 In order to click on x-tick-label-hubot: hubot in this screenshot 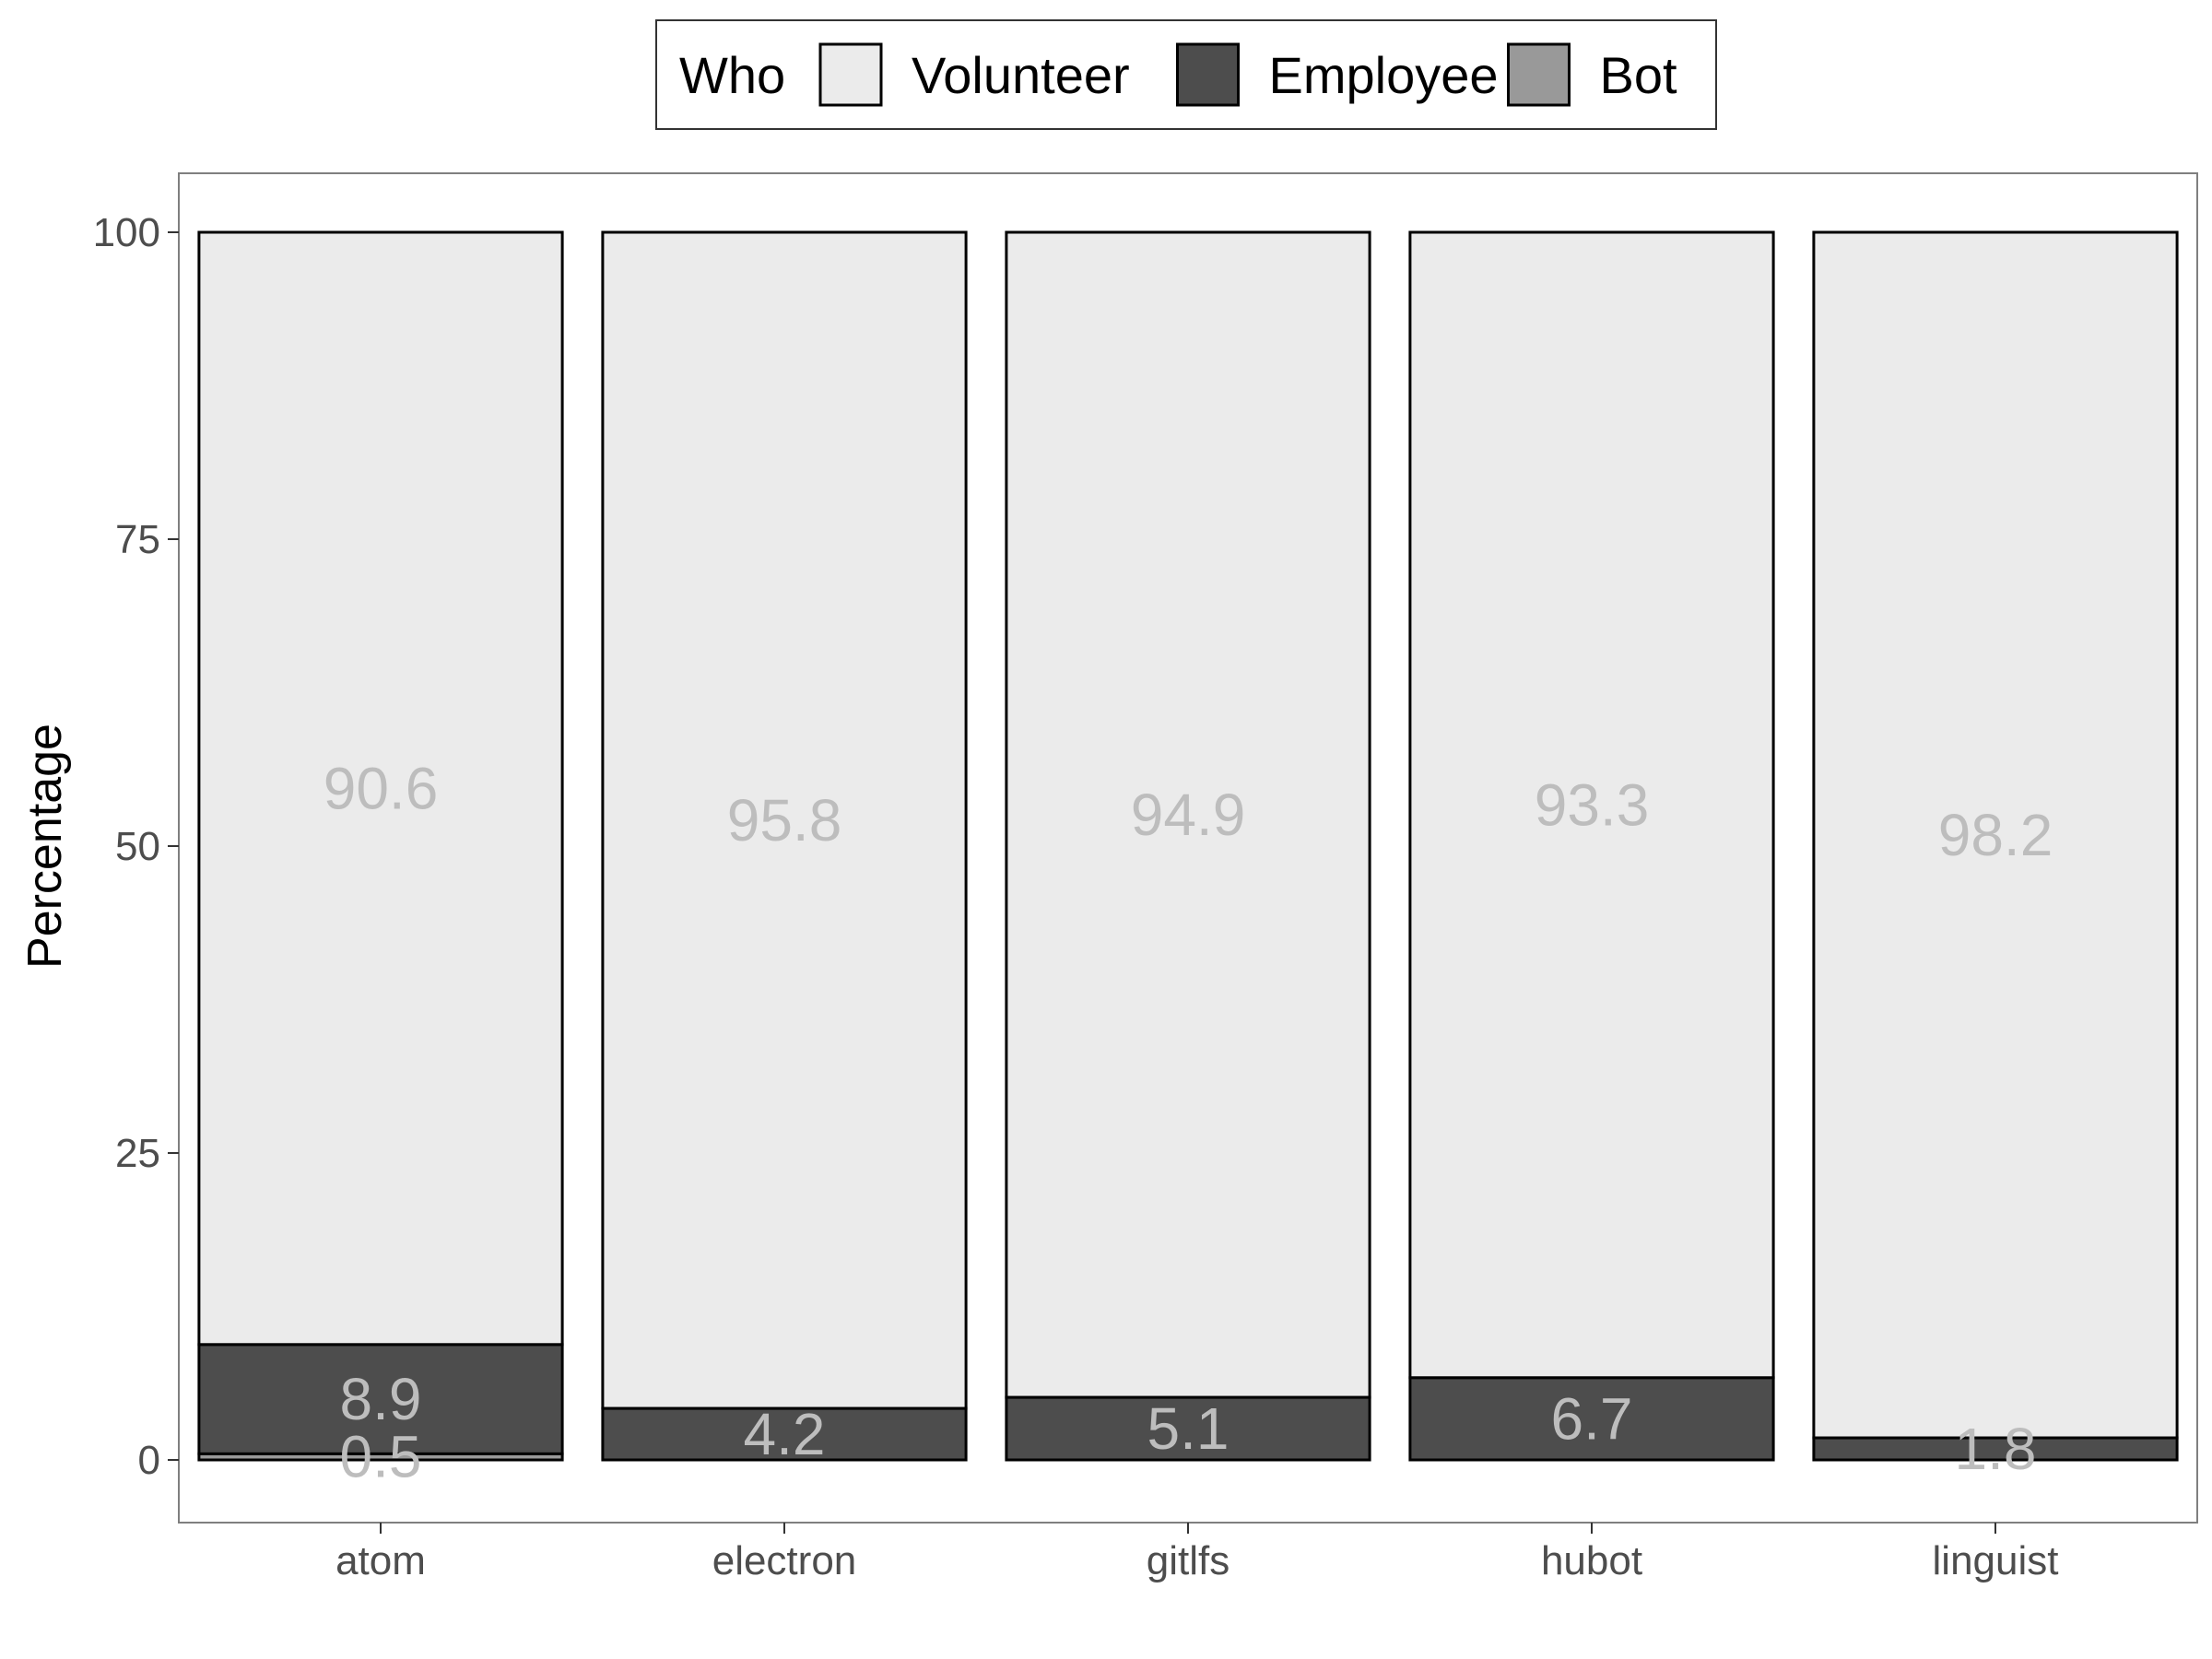, I will do `click(1591, 1560)`.